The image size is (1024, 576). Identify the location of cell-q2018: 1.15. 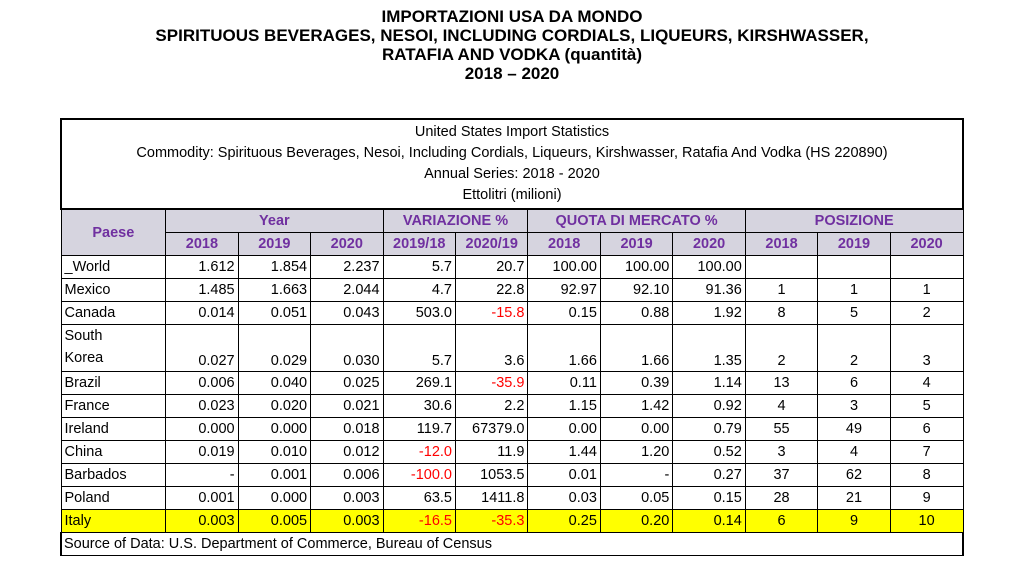
(564, 406).